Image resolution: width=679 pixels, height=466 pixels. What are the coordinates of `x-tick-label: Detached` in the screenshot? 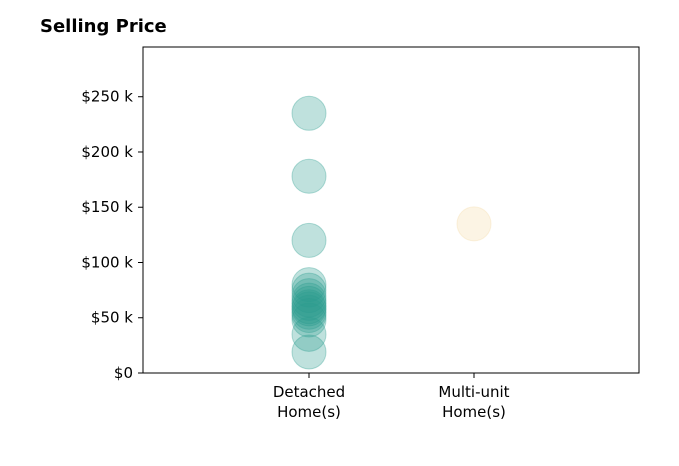 It's located at (309, 392).